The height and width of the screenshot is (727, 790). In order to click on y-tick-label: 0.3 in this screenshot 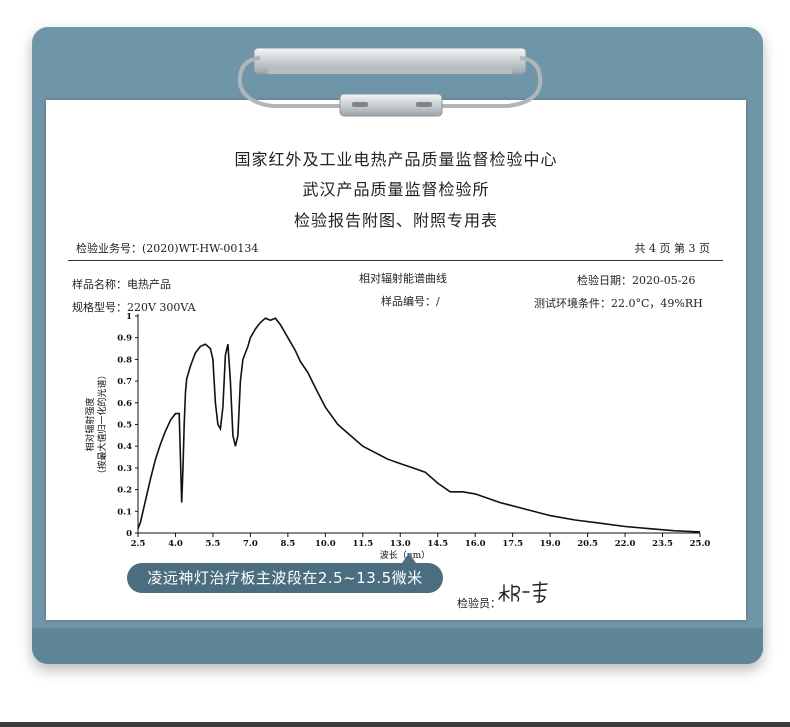, I will do `click(124, 469)`.